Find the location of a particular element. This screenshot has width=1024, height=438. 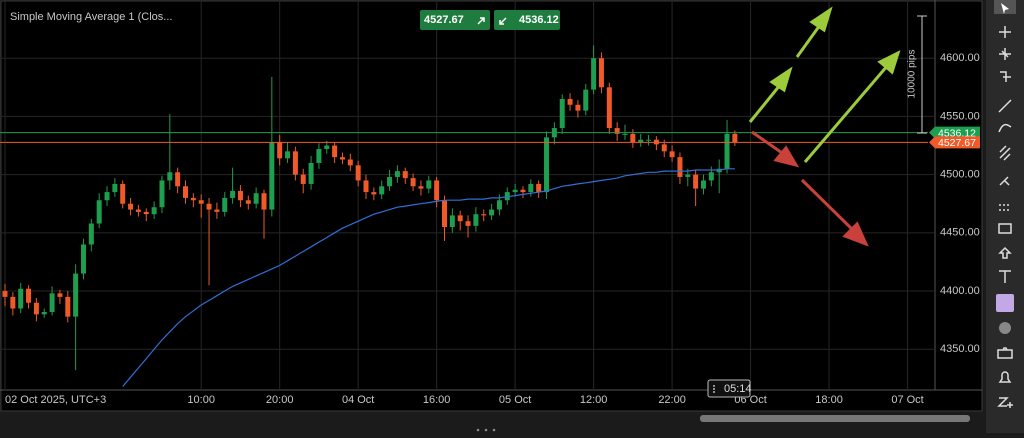

tool-channel is located at coordinates (1005, 153).